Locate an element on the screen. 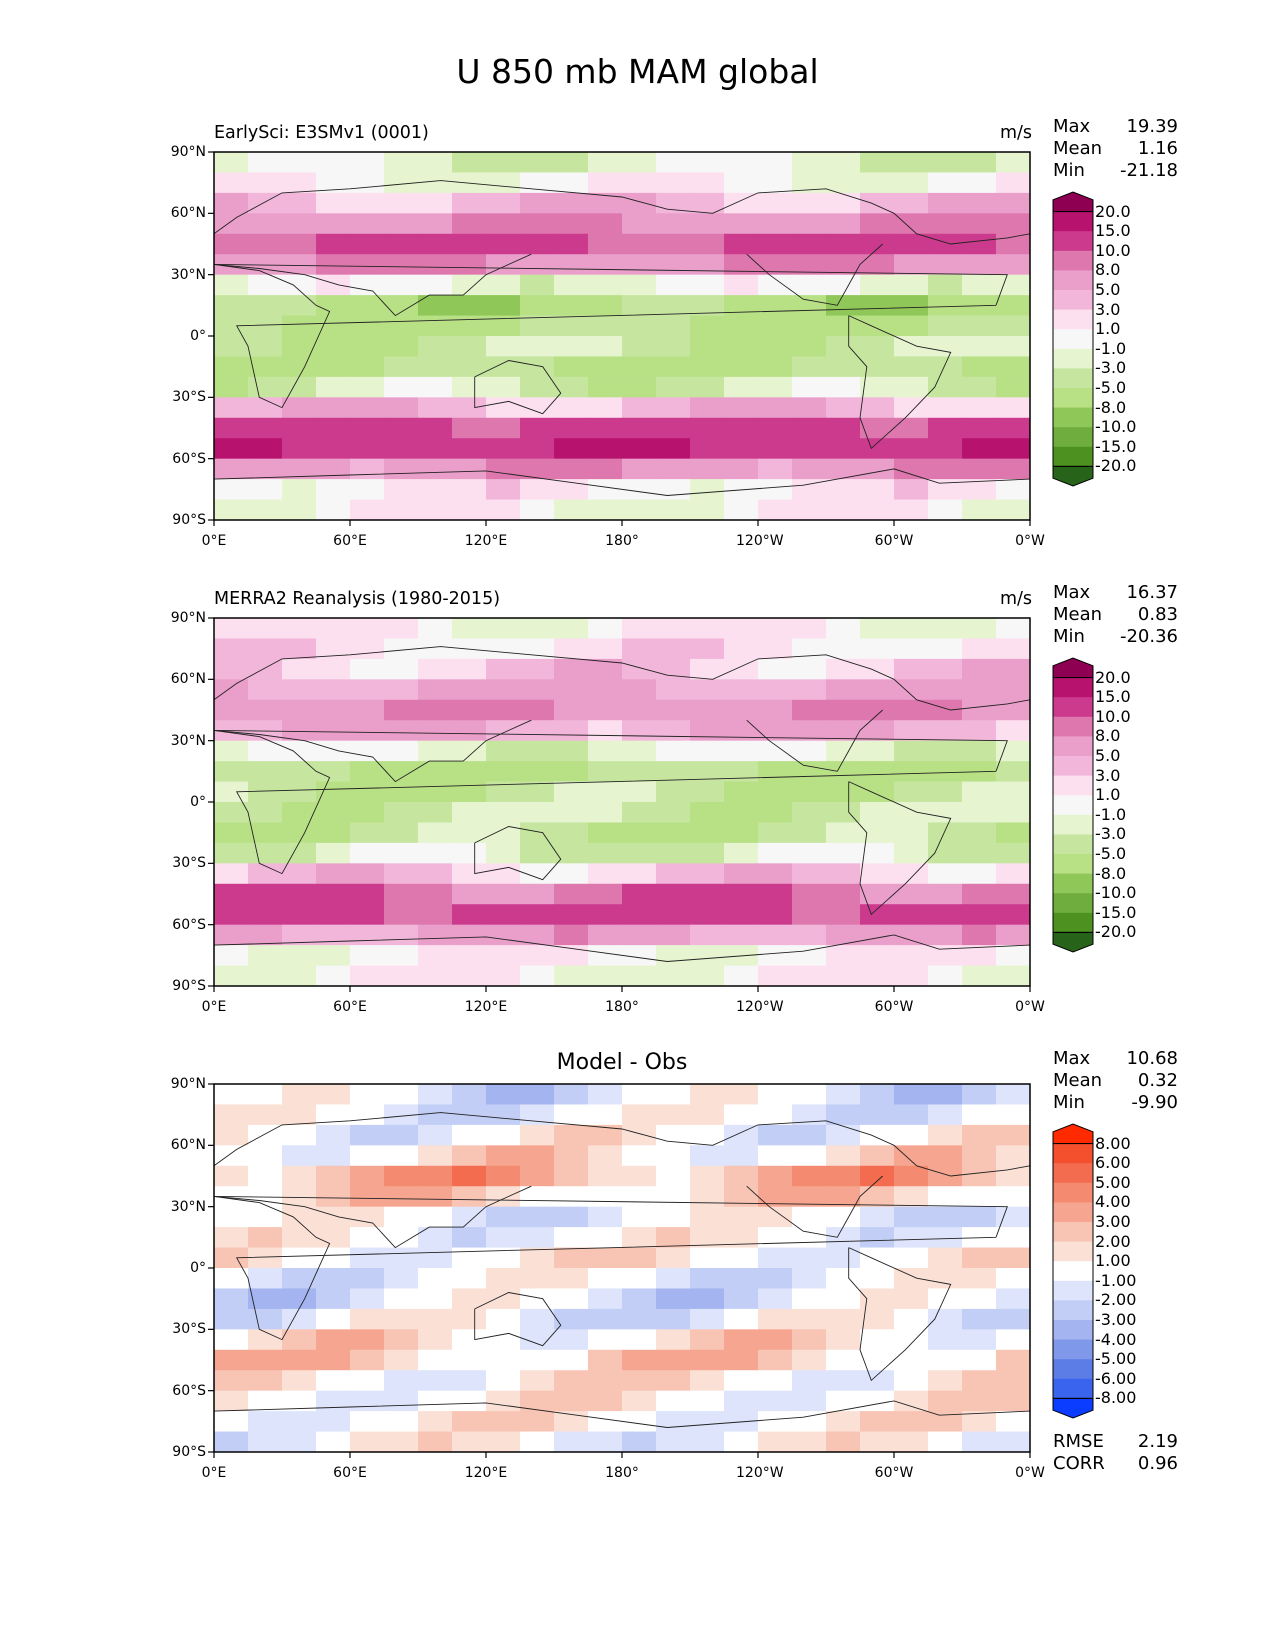 Image resolution: width=1275 pixels, height=1650 pixels. colorbar-level-label: -1.0 is located at coordinates (1111, 348).